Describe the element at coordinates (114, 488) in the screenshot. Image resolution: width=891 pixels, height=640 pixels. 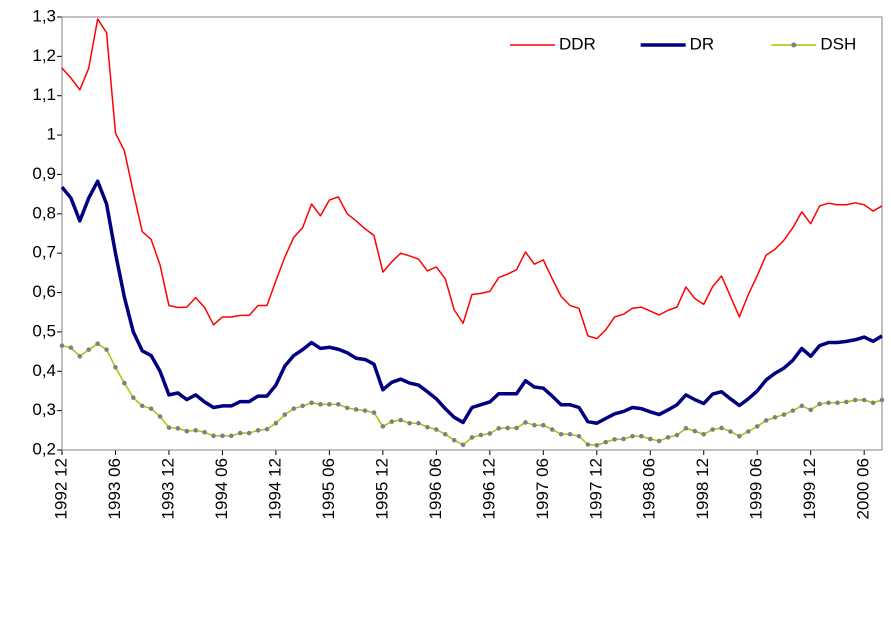
I see `x-tick-label: 1993 06` at that location.